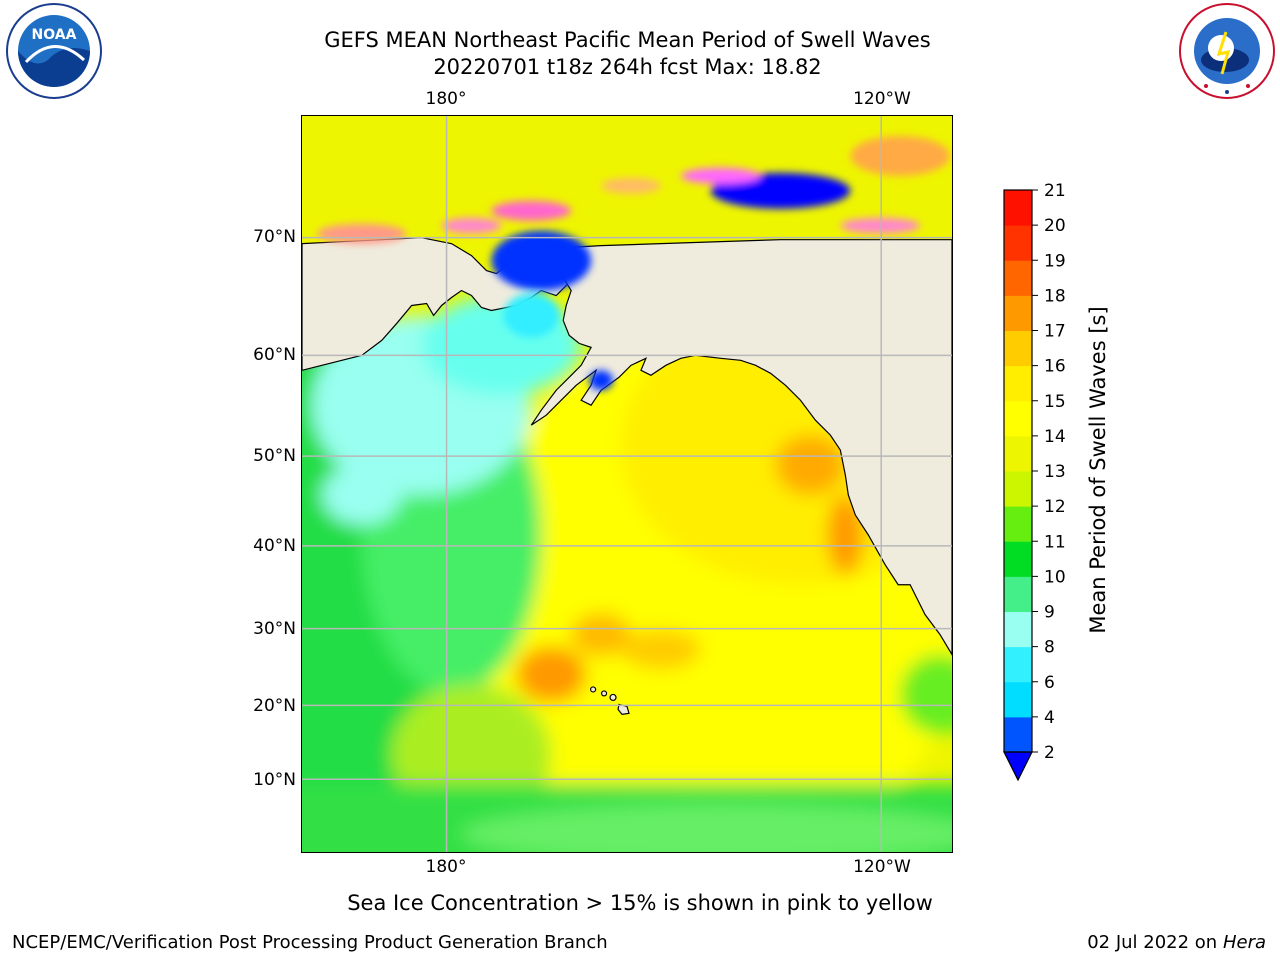 The image size is (1280, 960). What do you see at coordinates (1152, 942) in the screenshot?
I see `footer-date-text: 02 Jul 2022 on` at bounding box center [1152, 942].